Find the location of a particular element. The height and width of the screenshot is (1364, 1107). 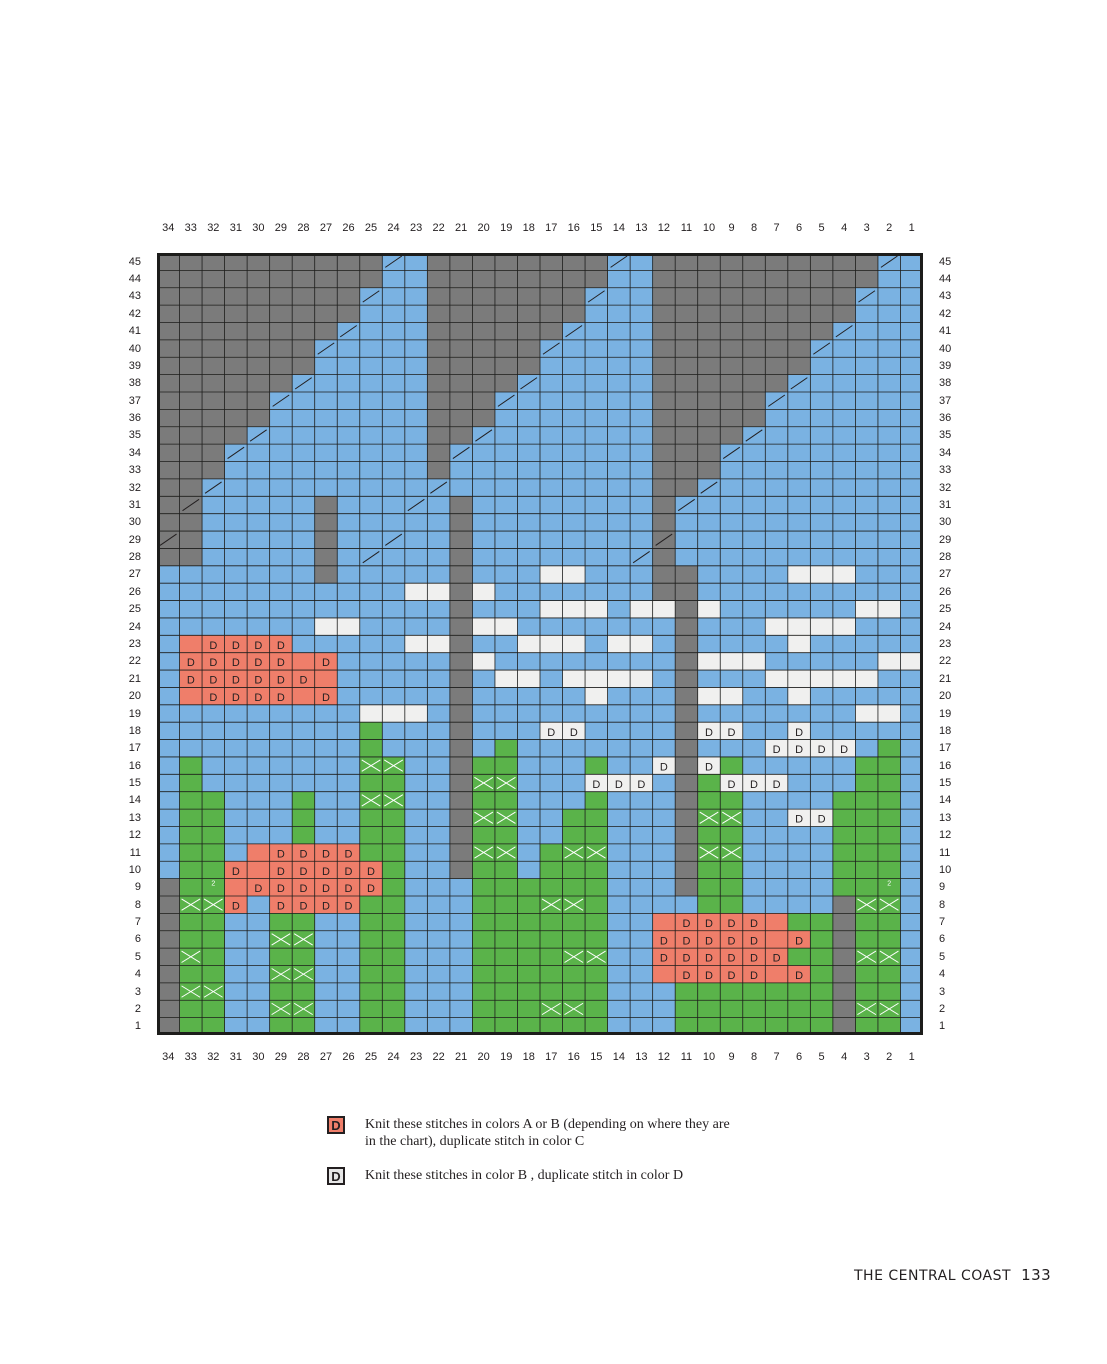

row-number: 45 is located at coordinates (945, 261).